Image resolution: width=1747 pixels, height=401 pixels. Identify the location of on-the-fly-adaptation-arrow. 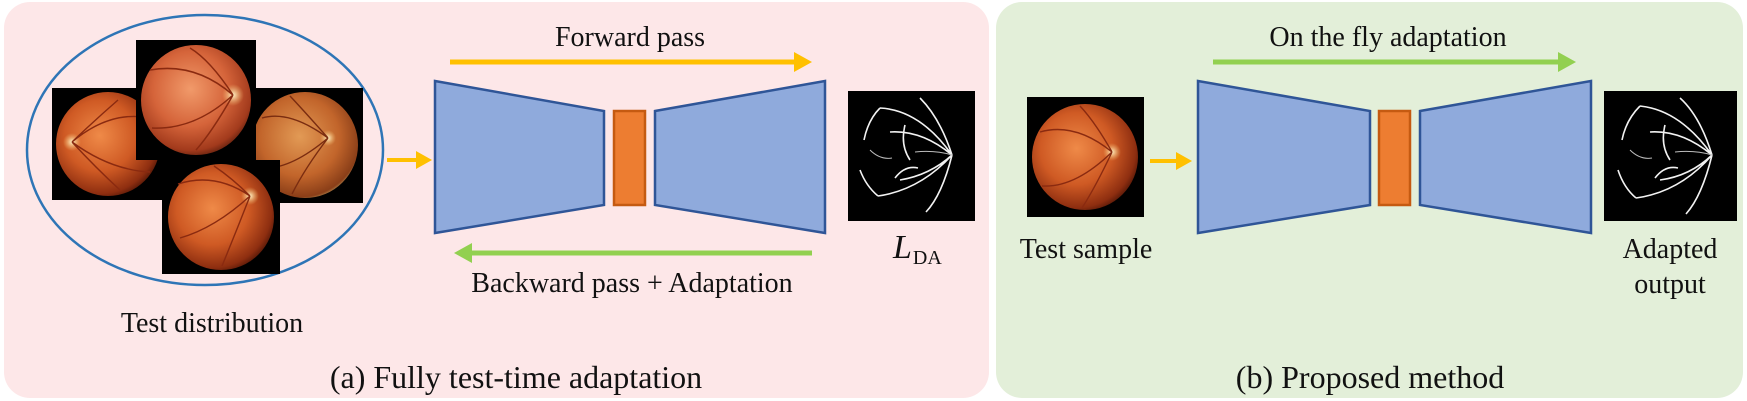
(1394, 62).